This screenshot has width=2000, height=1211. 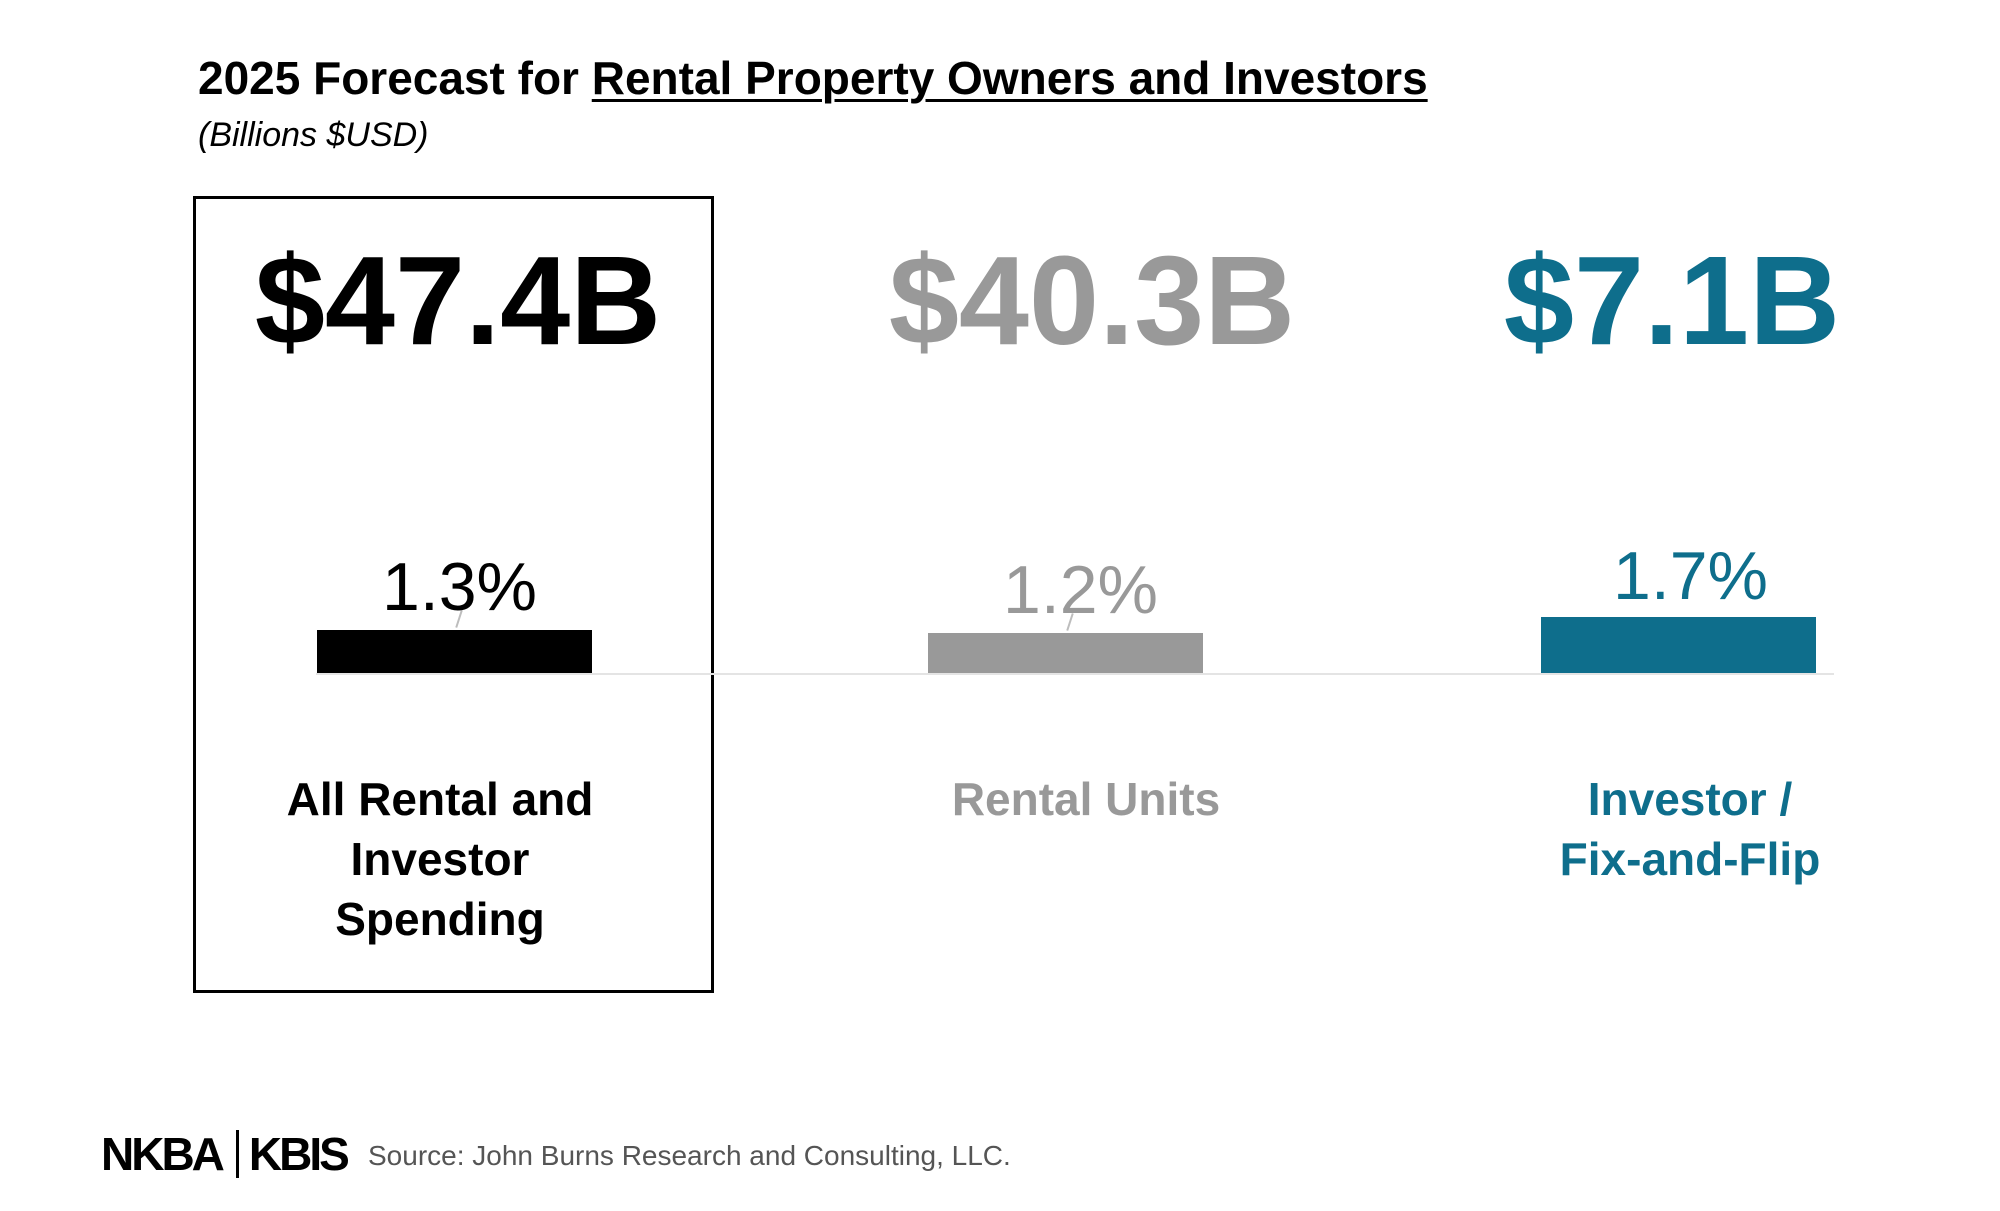 I want to click on growth-bar-total, so click(x=454, y=651).